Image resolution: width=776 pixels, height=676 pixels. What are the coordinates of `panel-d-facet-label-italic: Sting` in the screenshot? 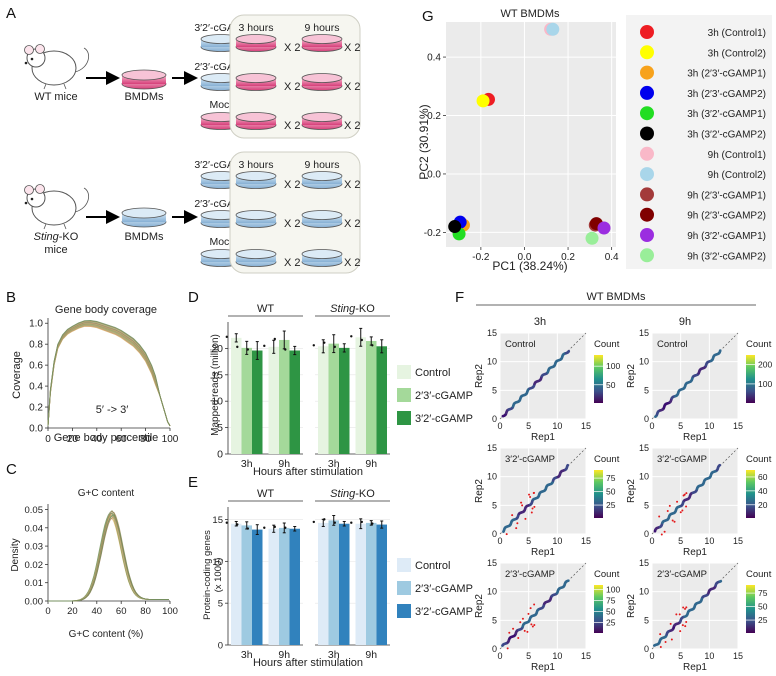 It's located at (343, 309).